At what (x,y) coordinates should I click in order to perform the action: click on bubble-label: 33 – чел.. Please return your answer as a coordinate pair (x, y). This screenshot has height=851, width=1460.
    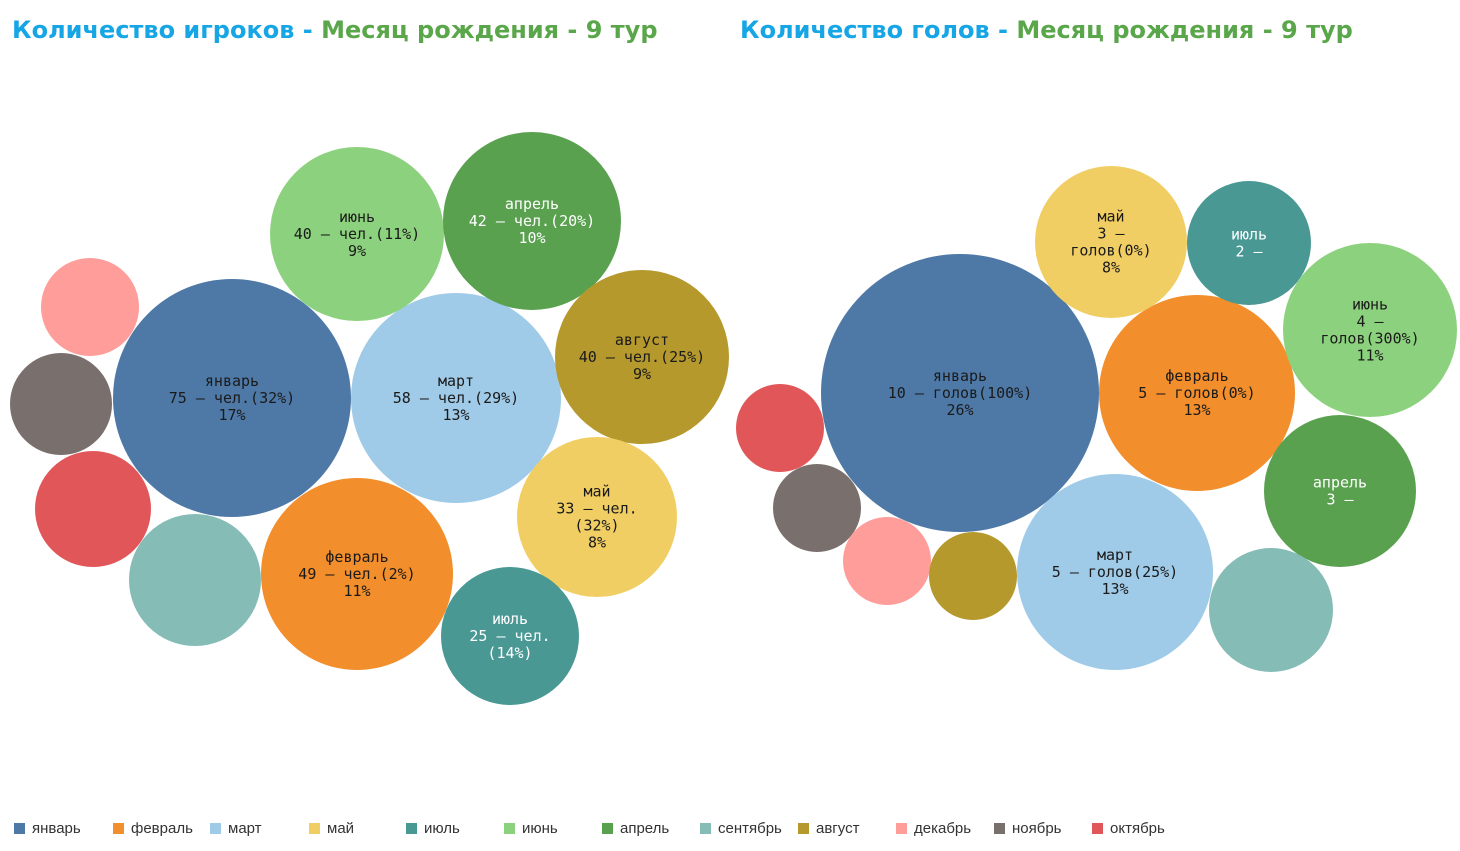
    Looking at the image, I should click on (596, 509).